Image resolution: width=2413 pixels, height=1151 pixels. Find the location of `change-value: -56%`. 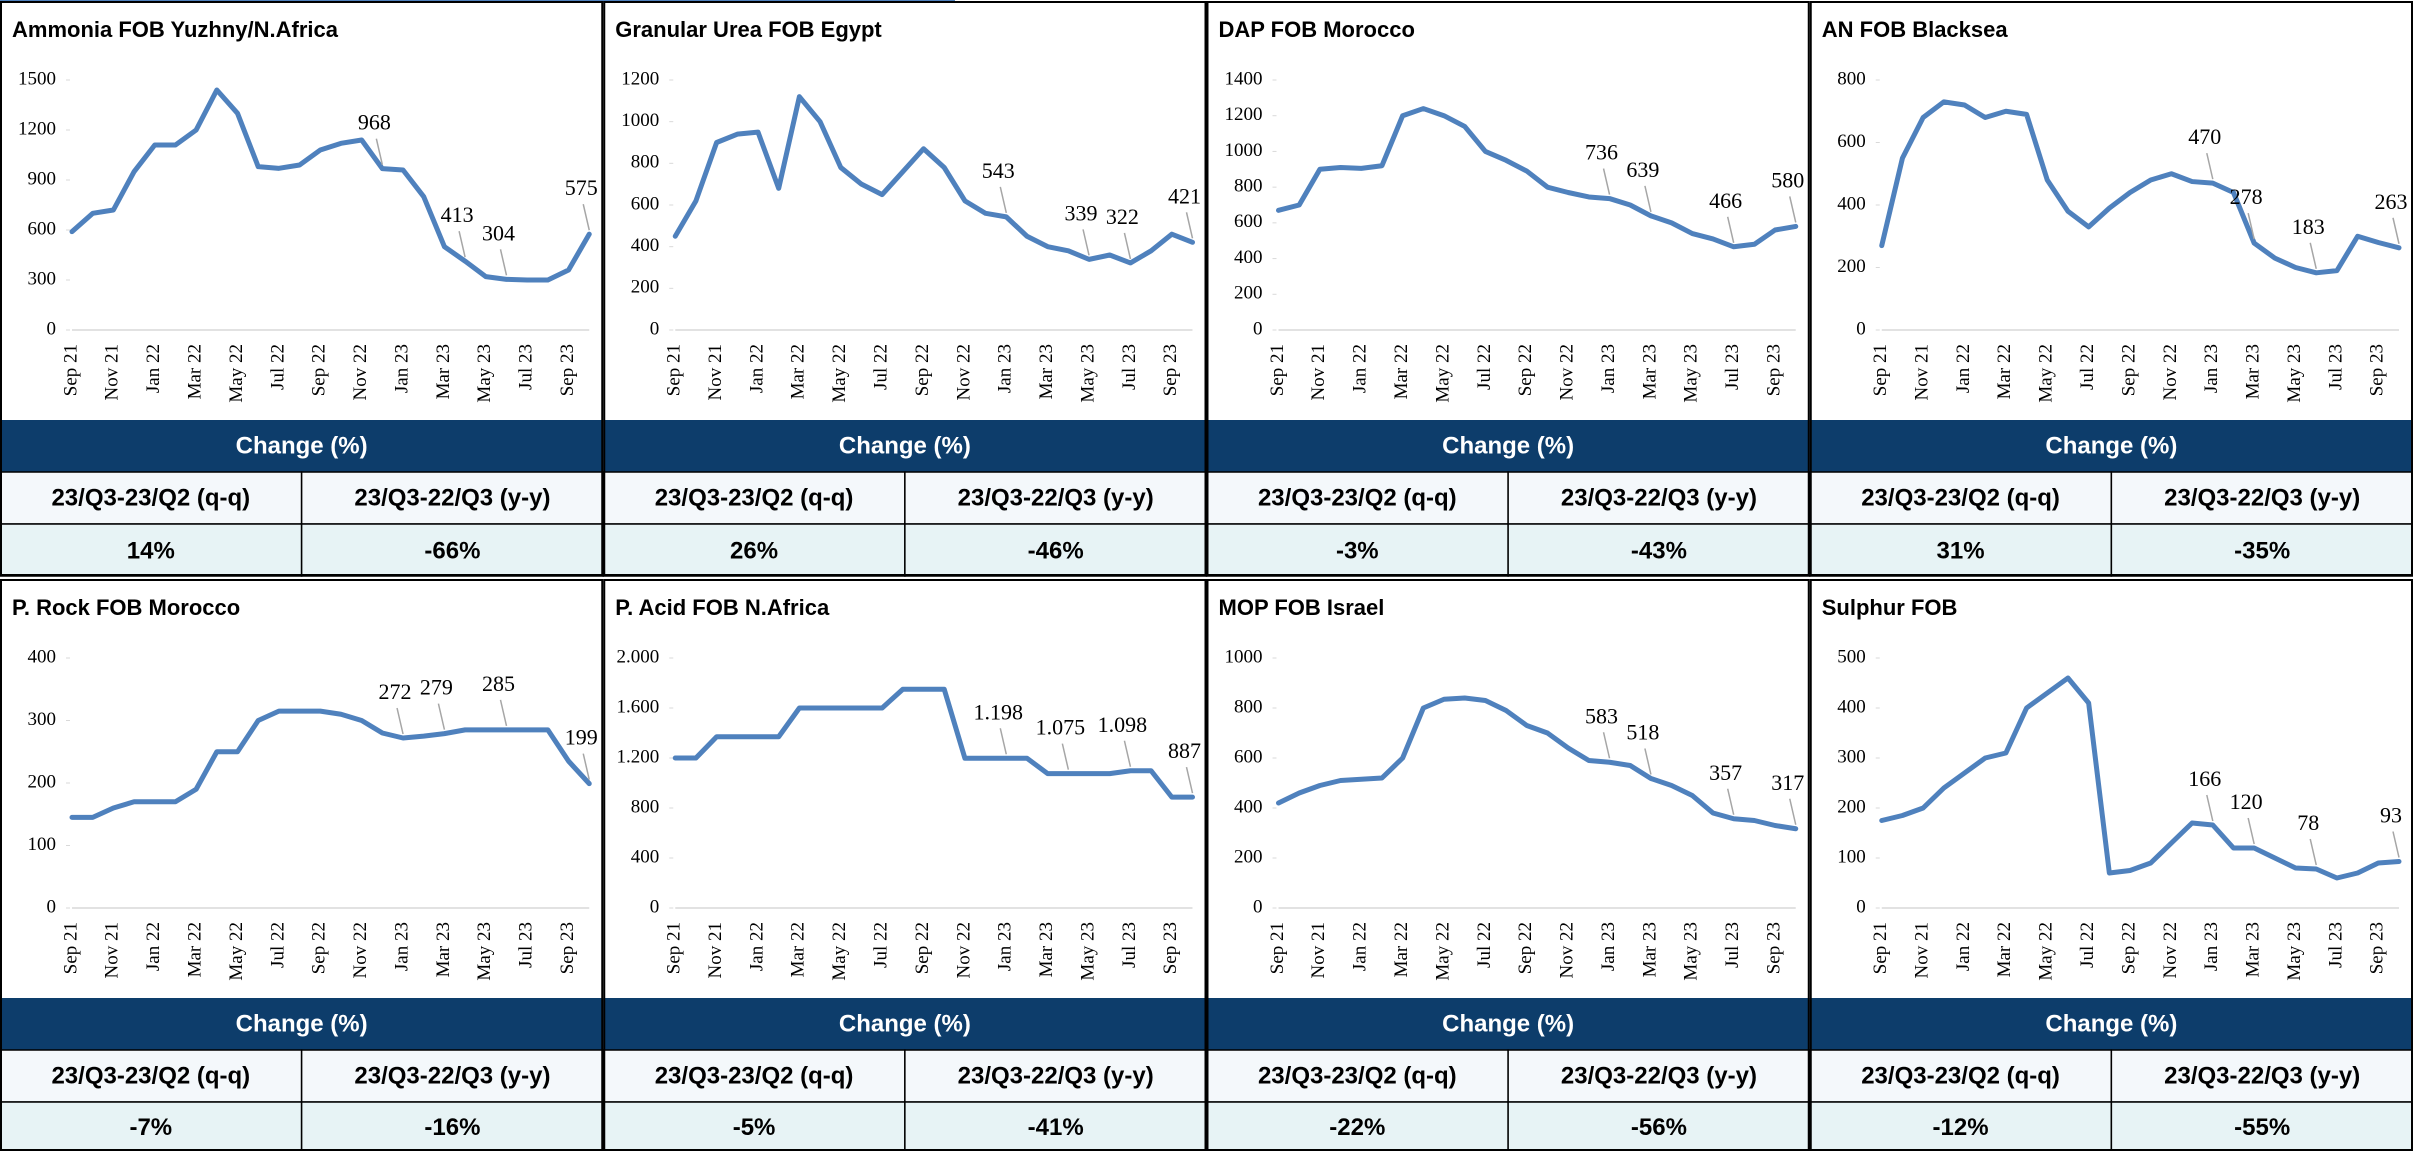

change-value: -56% is located at coordinates (1659, 1127).